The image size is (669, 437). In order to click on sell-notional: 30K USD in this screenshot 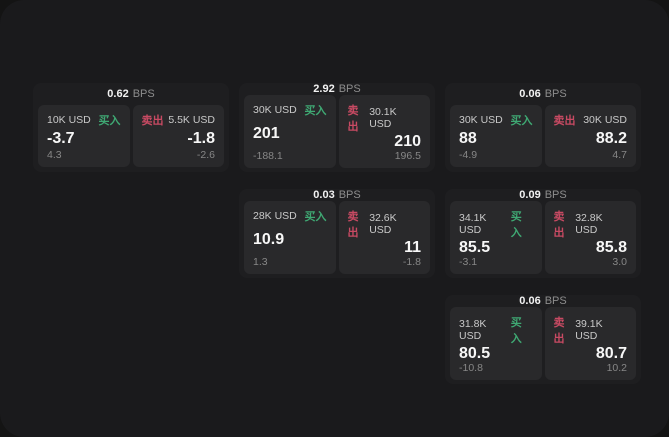, I will do `click(605, 120)`.